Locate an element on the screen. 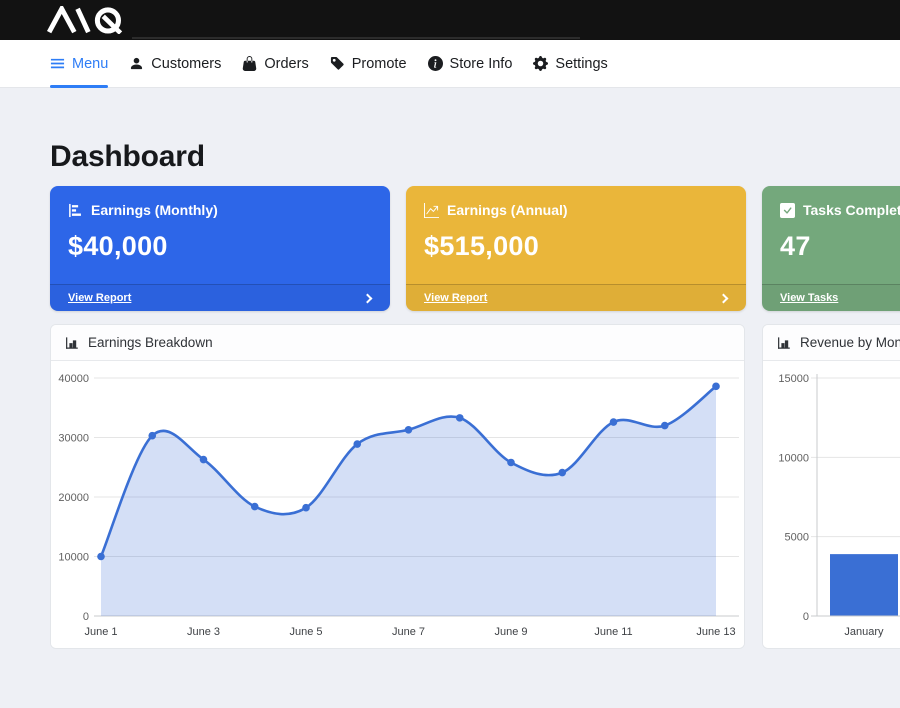 This screenshot has height=708, width=900. revenue-by-month-chart: 0 5000 10000 15000 January is located at coordinates (831, 504).